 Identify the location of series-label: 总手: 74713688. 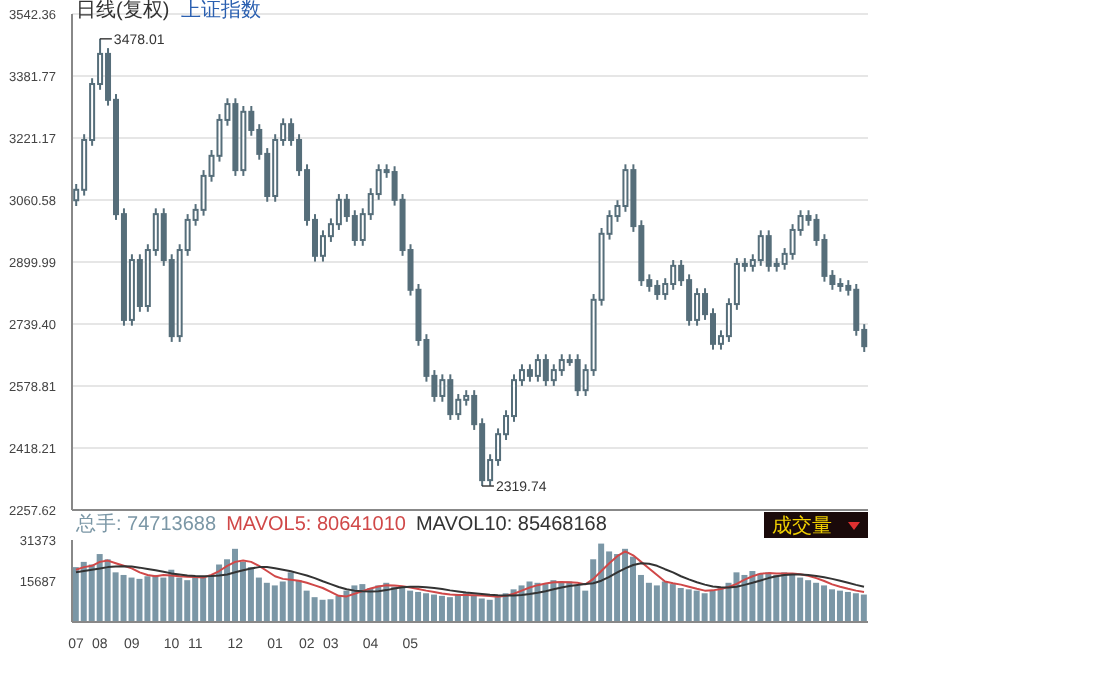
(146, 525).